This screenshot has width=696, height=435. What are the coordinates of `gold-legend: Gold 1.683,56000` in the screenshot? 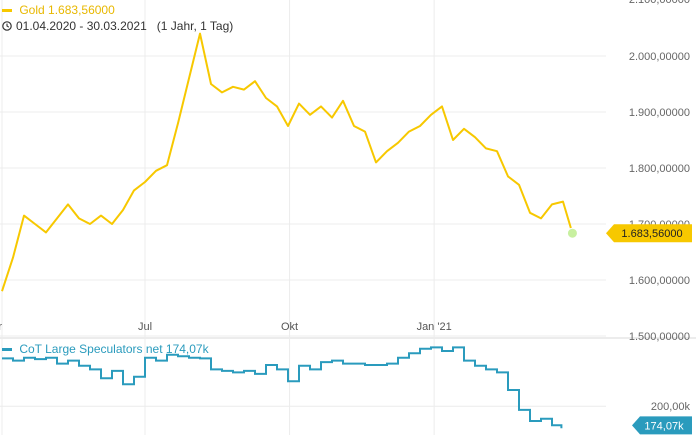 It's located at (58, 10).